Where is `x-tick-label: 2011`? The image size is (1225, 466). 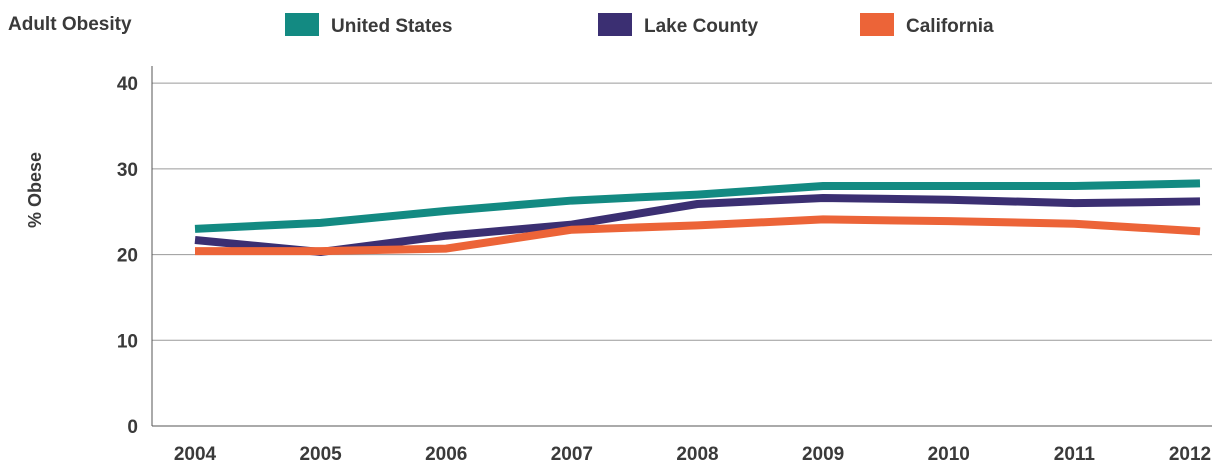 x-tick-label: 2011 is located at coordinates (1075, 454).